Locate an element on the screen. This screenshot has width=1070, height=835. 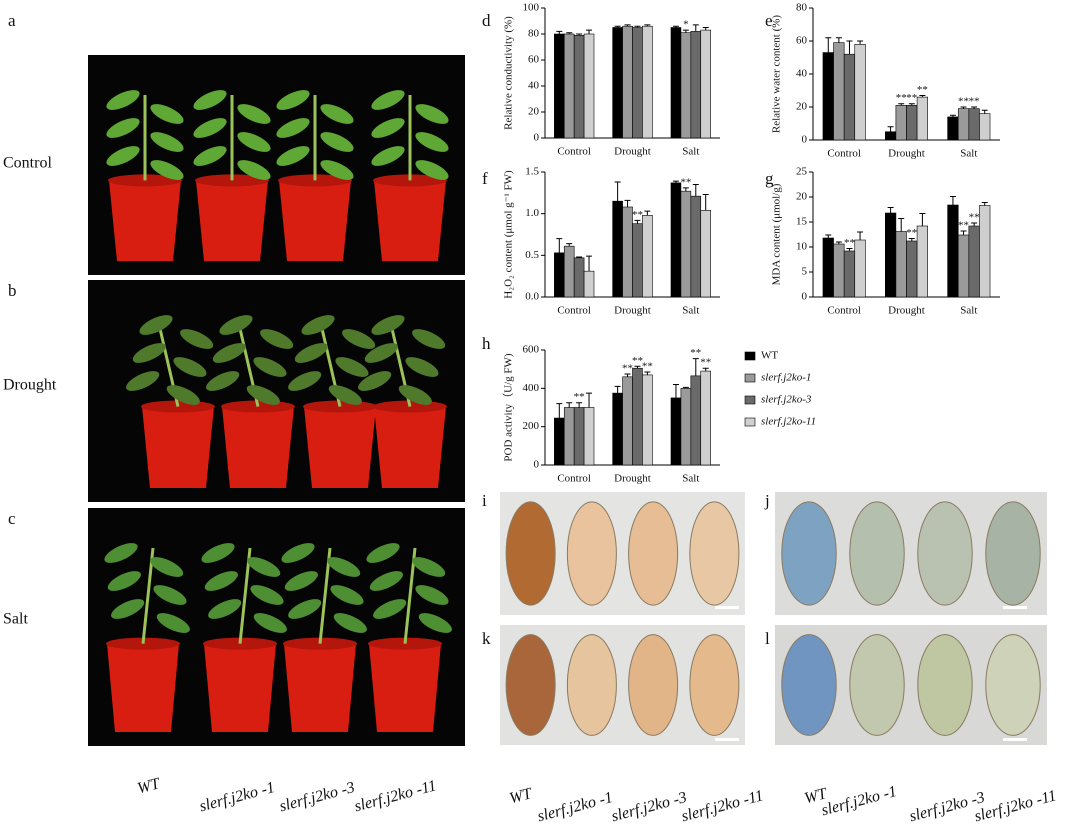
y-tick-label: 600 is located at coordinates (531, 350).